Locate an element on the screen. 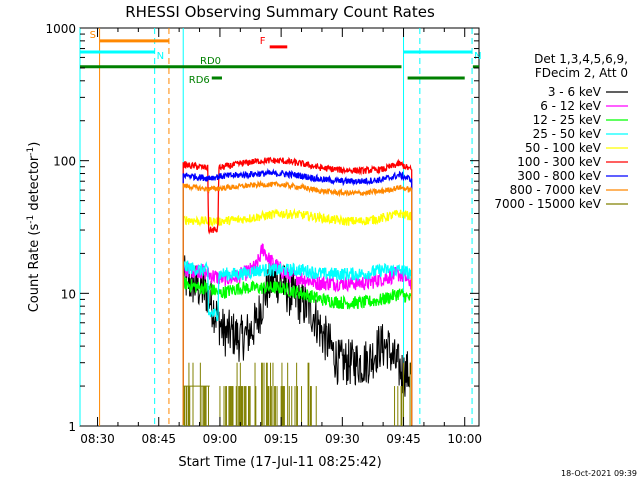 Image resolution: width=640 pixels, height=480 pixels. y-axis-label: Count Rate (s-1 detector-1) is located at coordinates (34, 227).